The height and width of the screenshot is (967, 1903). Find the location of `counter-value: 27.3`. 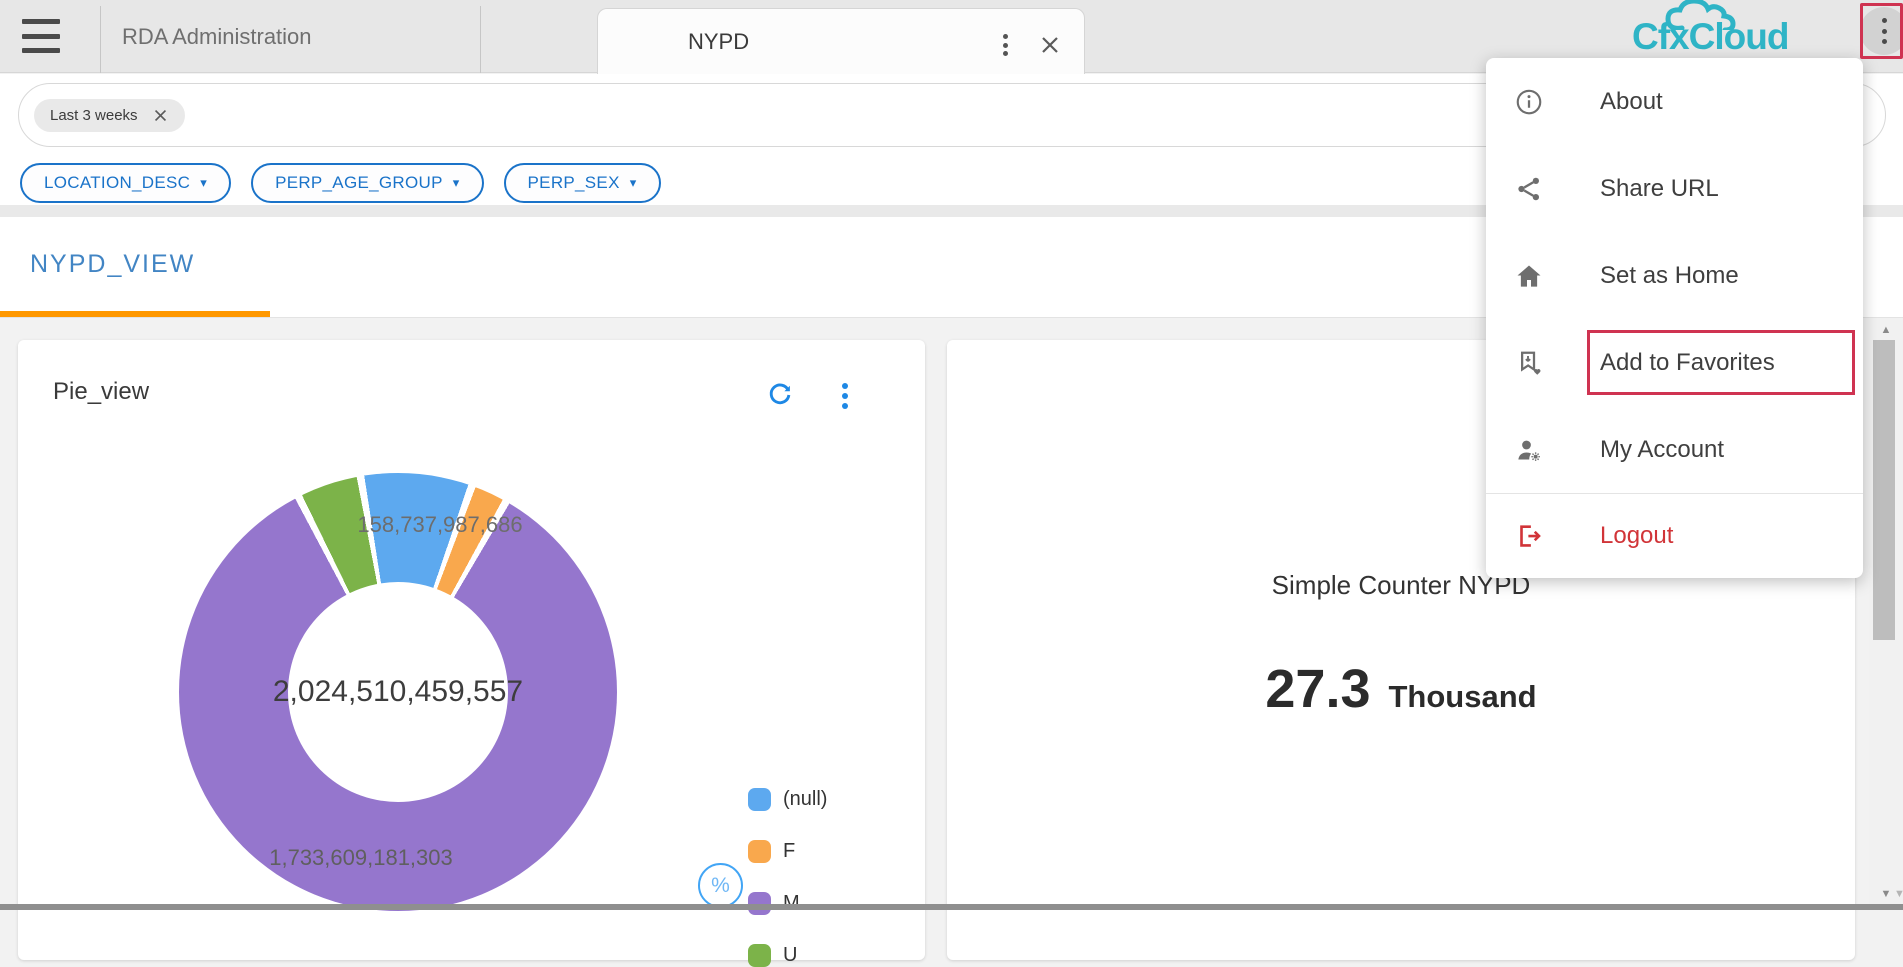

counter-value: 27.3 is located at coordinates (1318, 689).